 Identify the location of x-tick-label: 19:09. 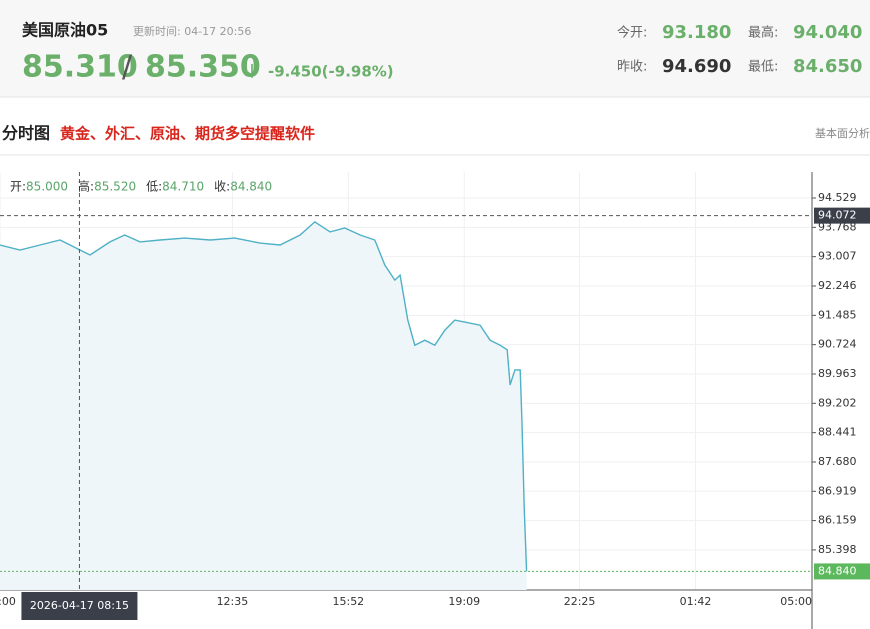
(464, 601).